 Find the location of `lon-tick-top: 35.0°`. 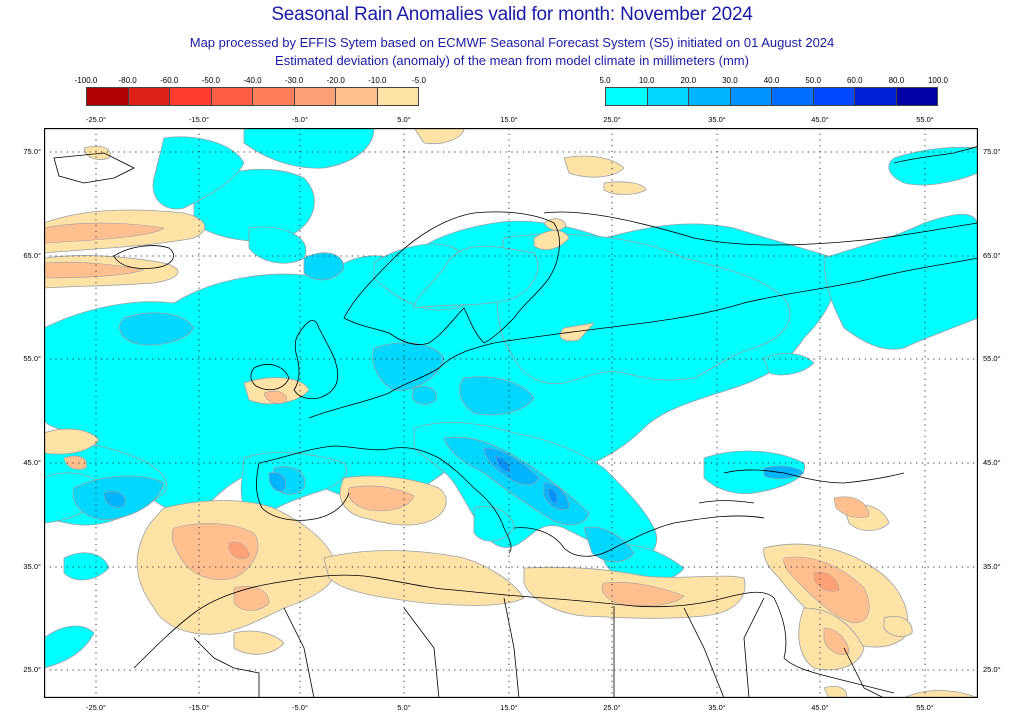

lon-tick-top: 35.0° is located at coordinates (717, 119).